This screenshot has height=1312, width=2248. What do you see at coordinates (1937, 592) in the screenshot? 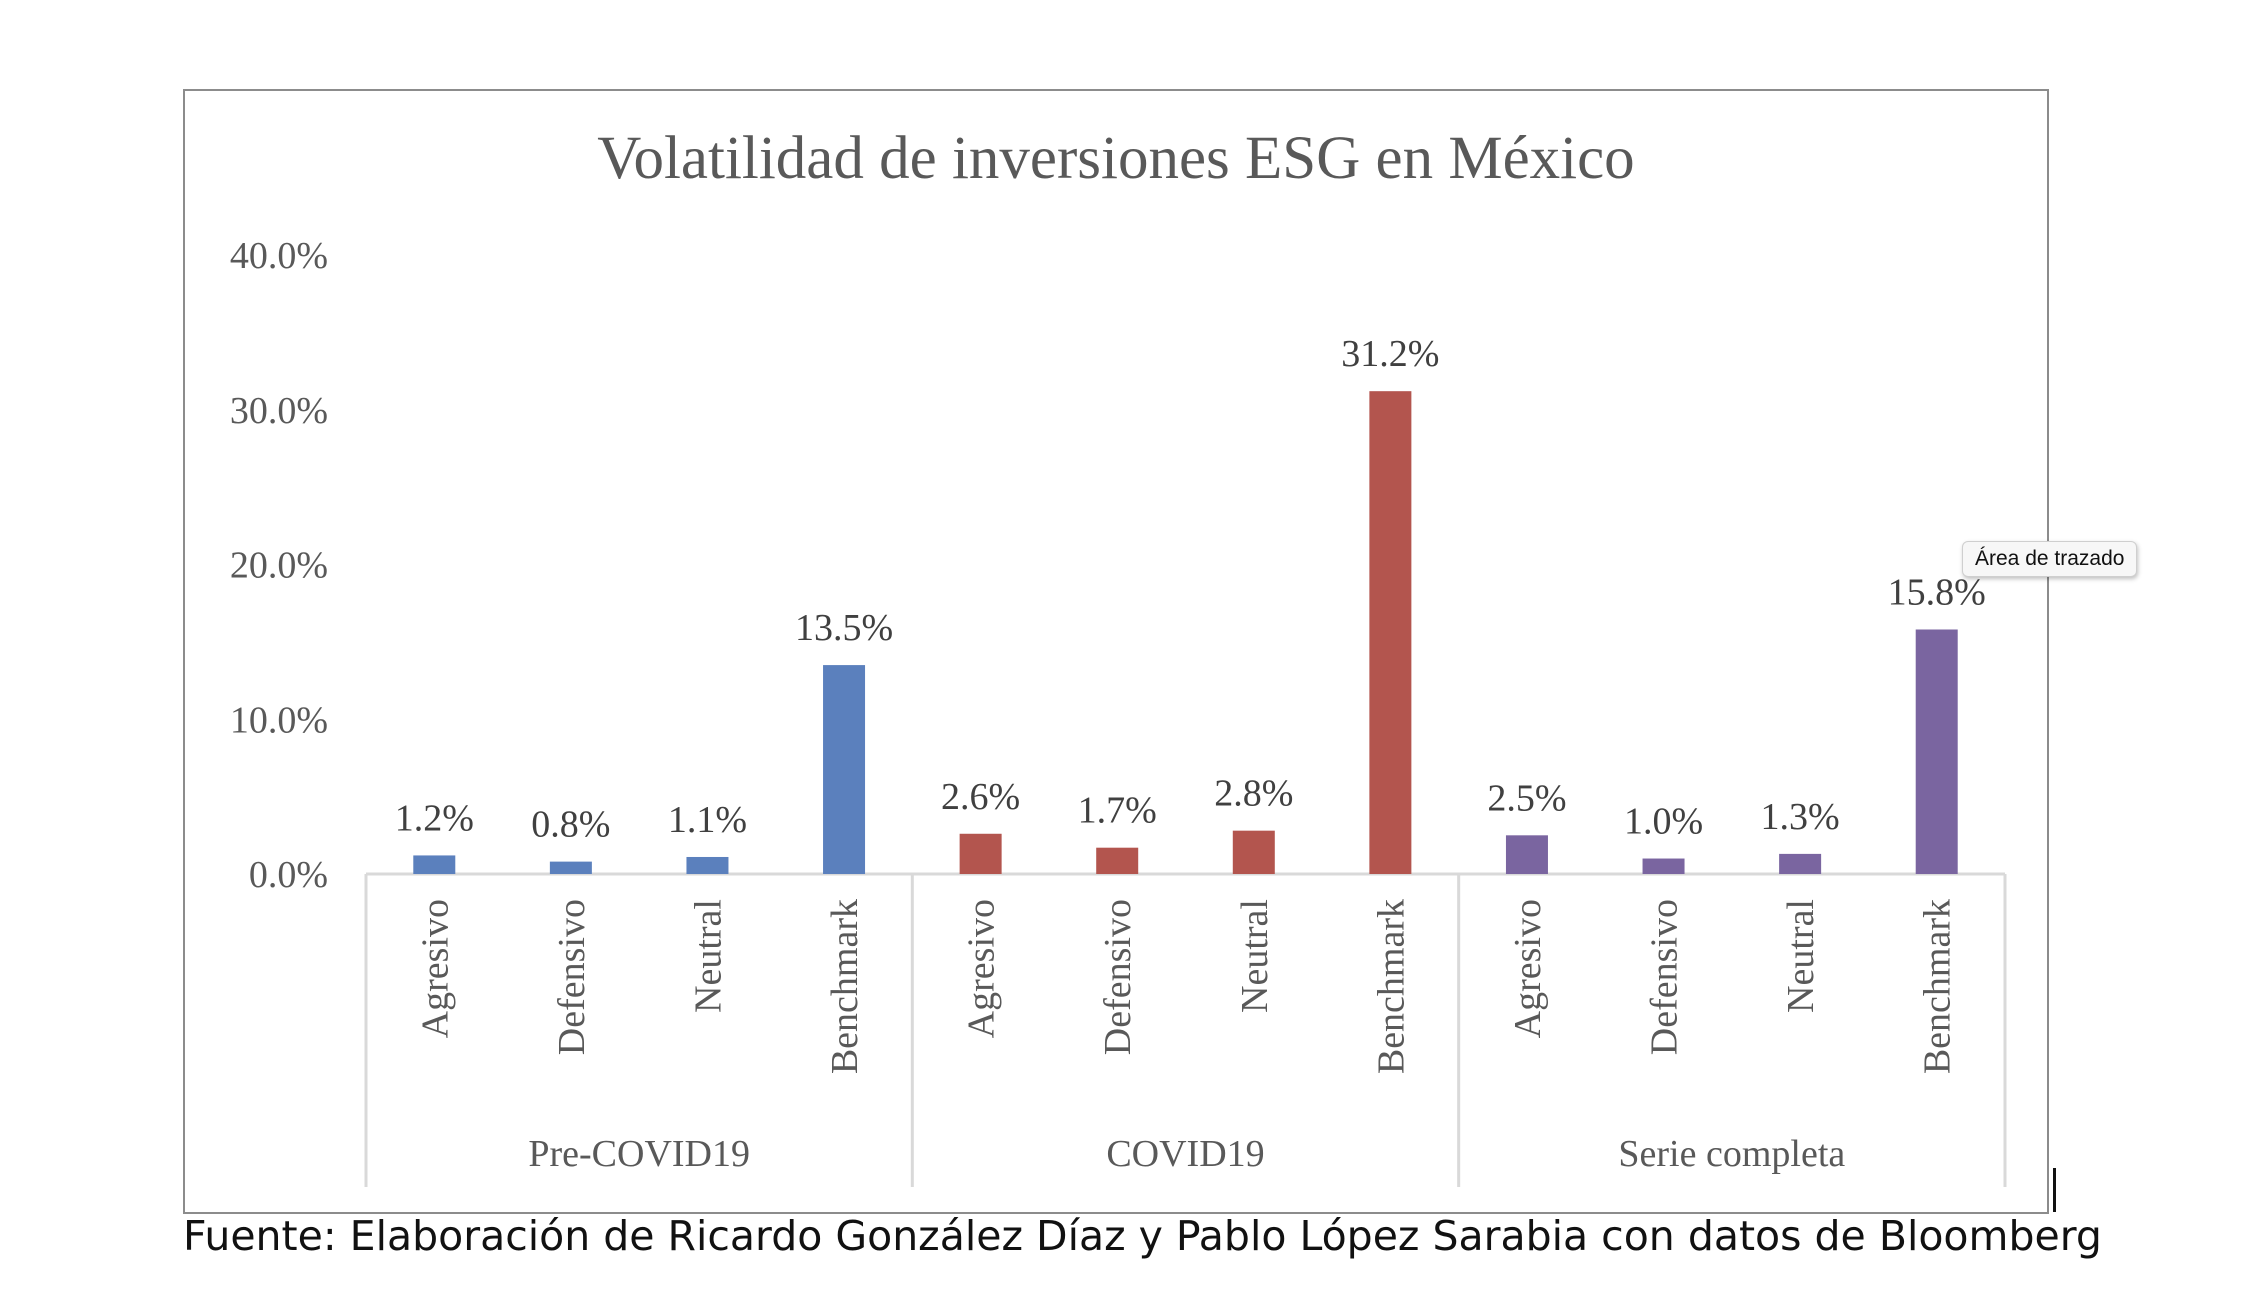
I see `data-label: 15.8%` at bounding box center [1937, 592].